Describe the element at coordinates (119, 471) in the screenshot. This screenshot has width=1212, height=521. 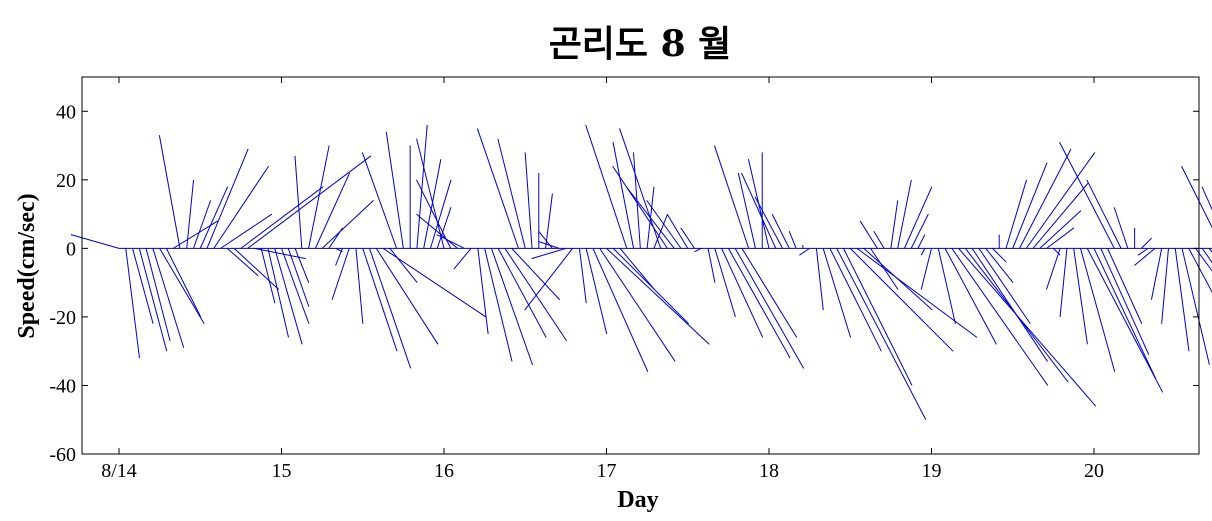
I see `x-tick-label: 8/14` at that location.